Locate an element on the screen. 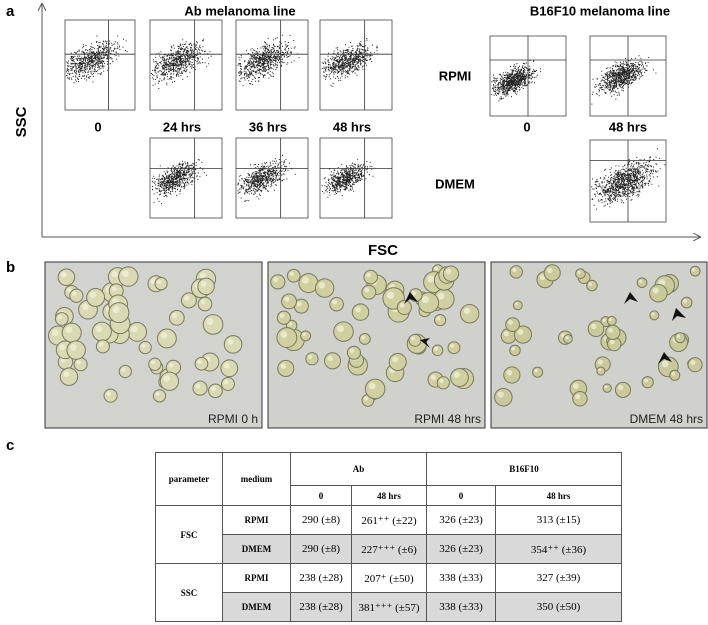  header-cell: parameter is located at coordinates (189, 479).